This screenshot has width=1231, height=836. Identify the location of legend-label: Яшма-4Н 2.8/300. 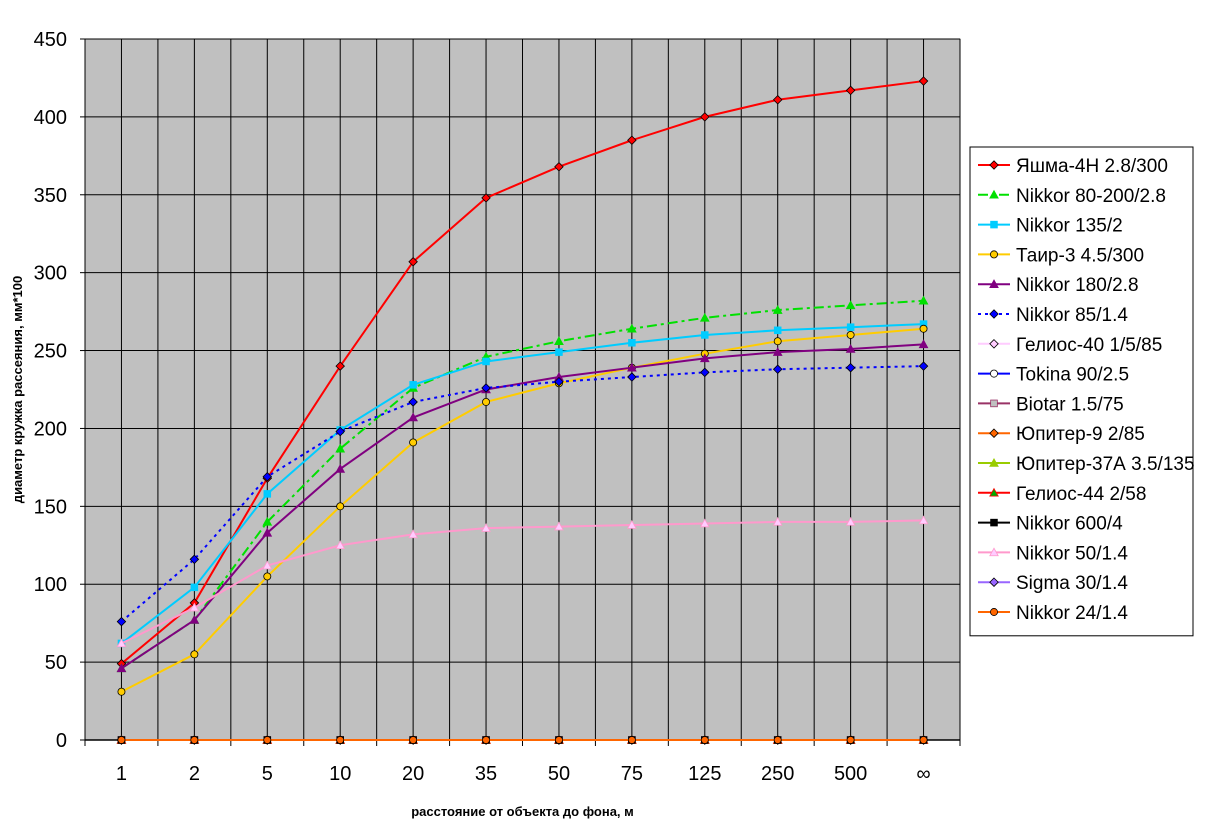
(1092, 166).